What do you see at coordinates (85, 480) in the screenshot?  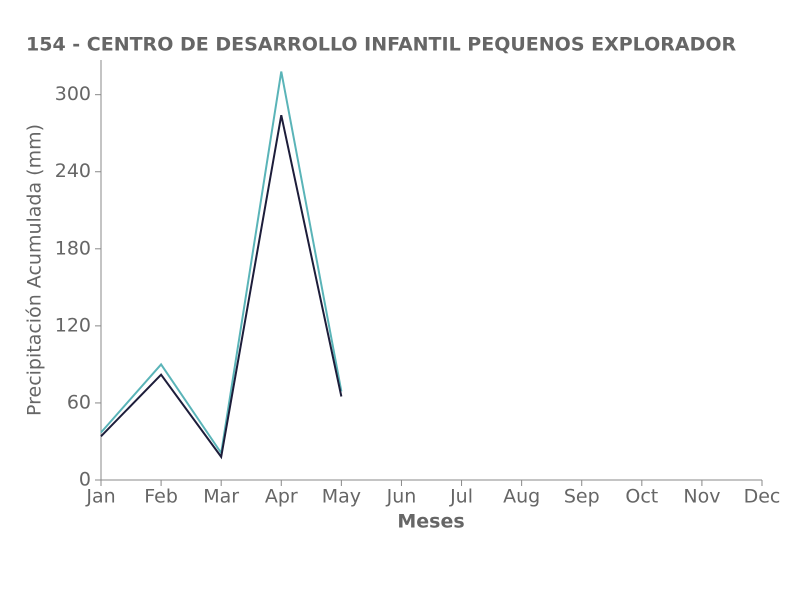 I see `y-tick-label: 0` at bounding box center [85, 480].